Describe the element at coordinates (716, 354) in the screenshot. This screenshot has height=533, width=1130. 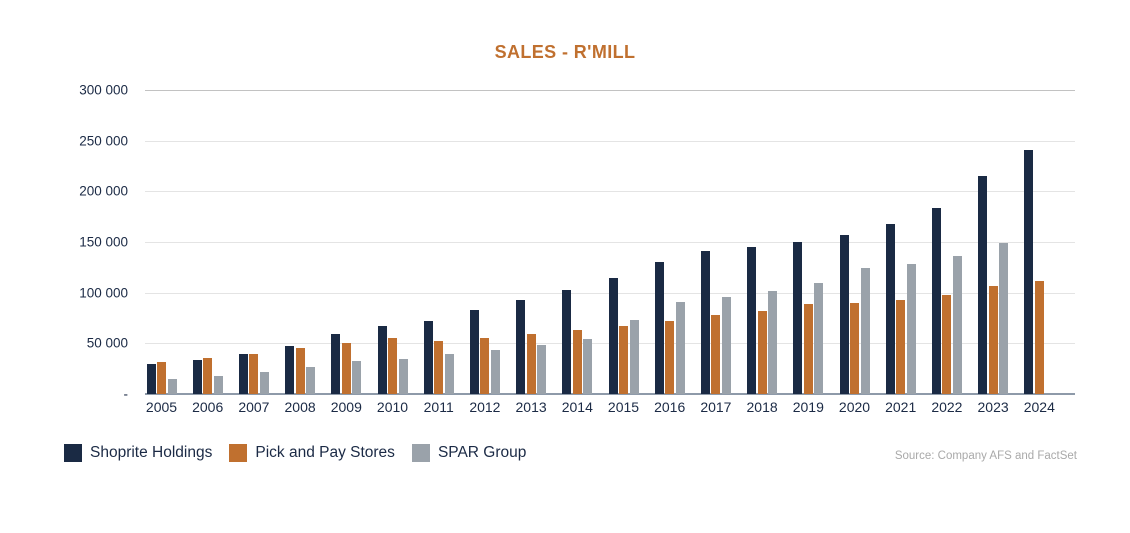
I see `bar-pick-n-pay-2017` at that location.